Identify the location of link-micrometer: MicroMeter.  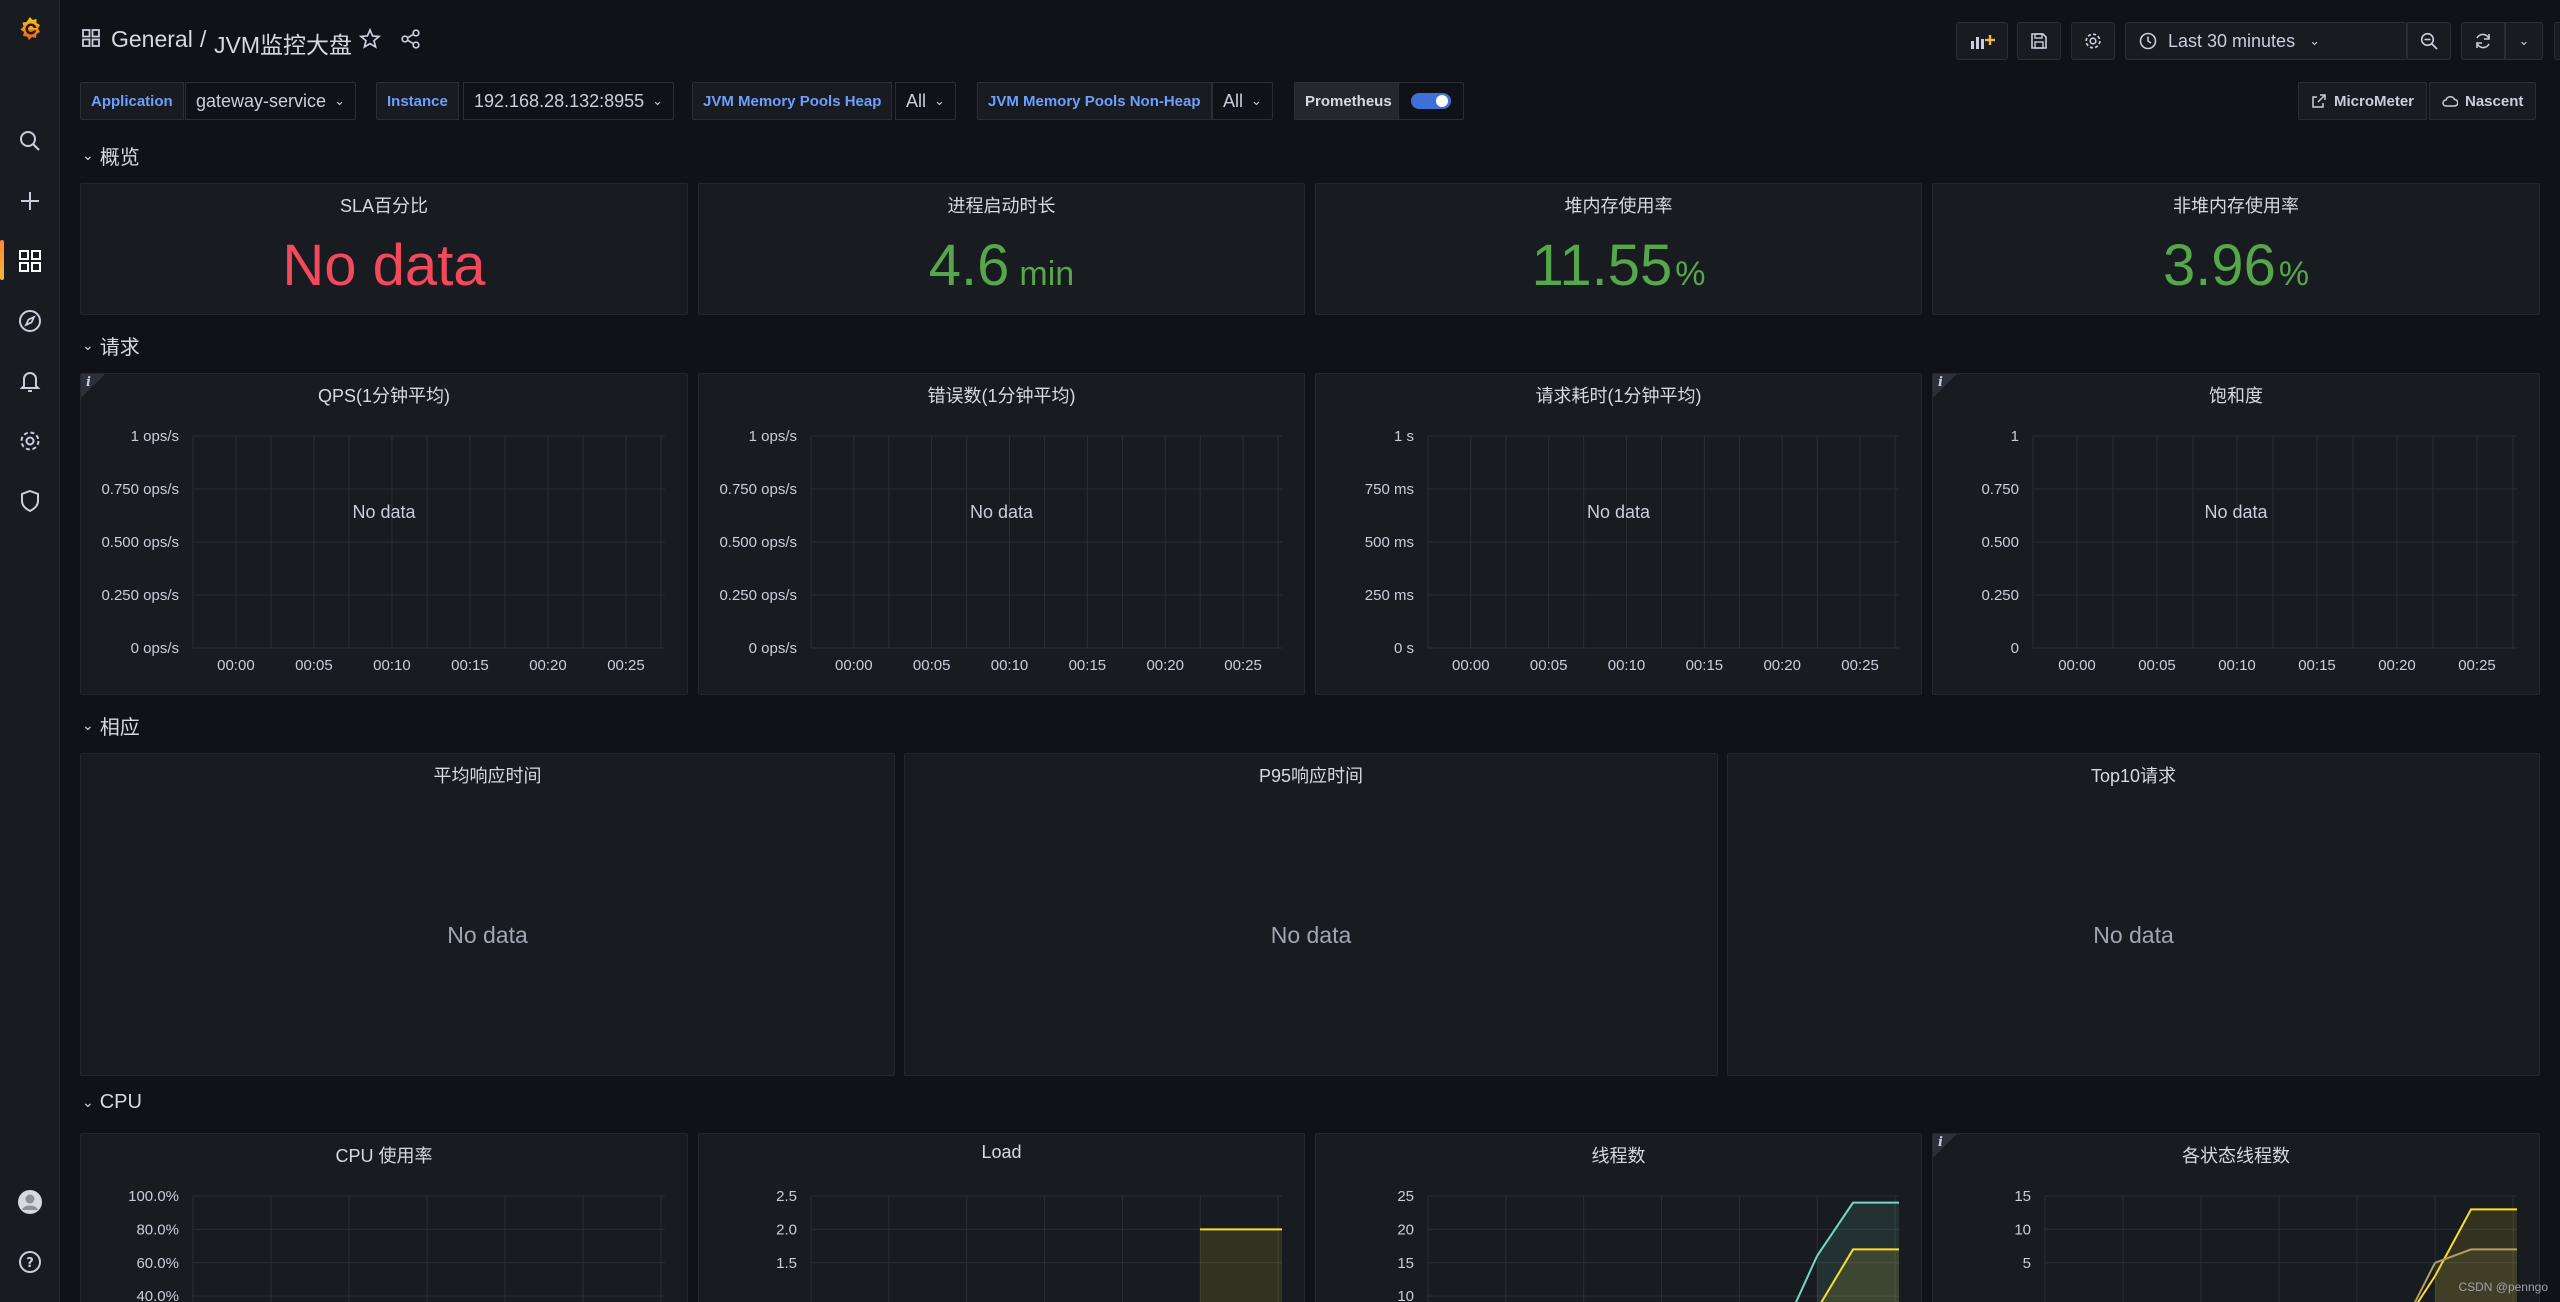
(2363, 101).